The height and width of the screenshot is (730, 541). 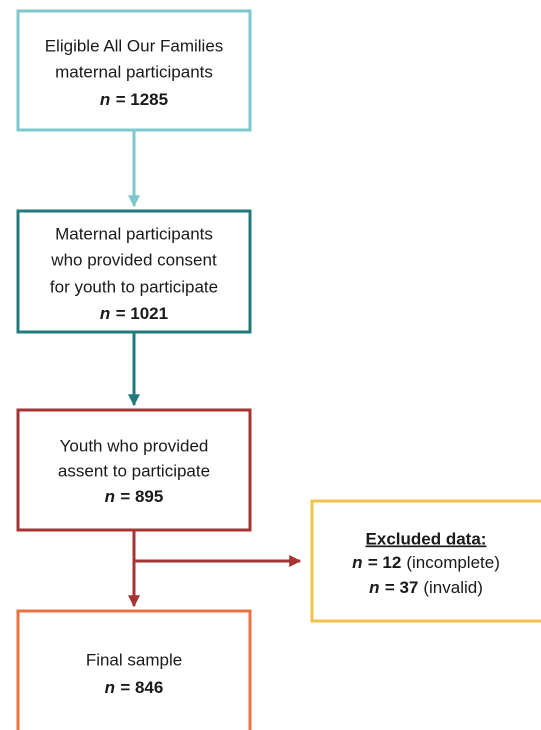 What do you see at coordinates (134, 659) in the screenshot?
I see `box-text: Final sample` at bounding box center [134, 659].